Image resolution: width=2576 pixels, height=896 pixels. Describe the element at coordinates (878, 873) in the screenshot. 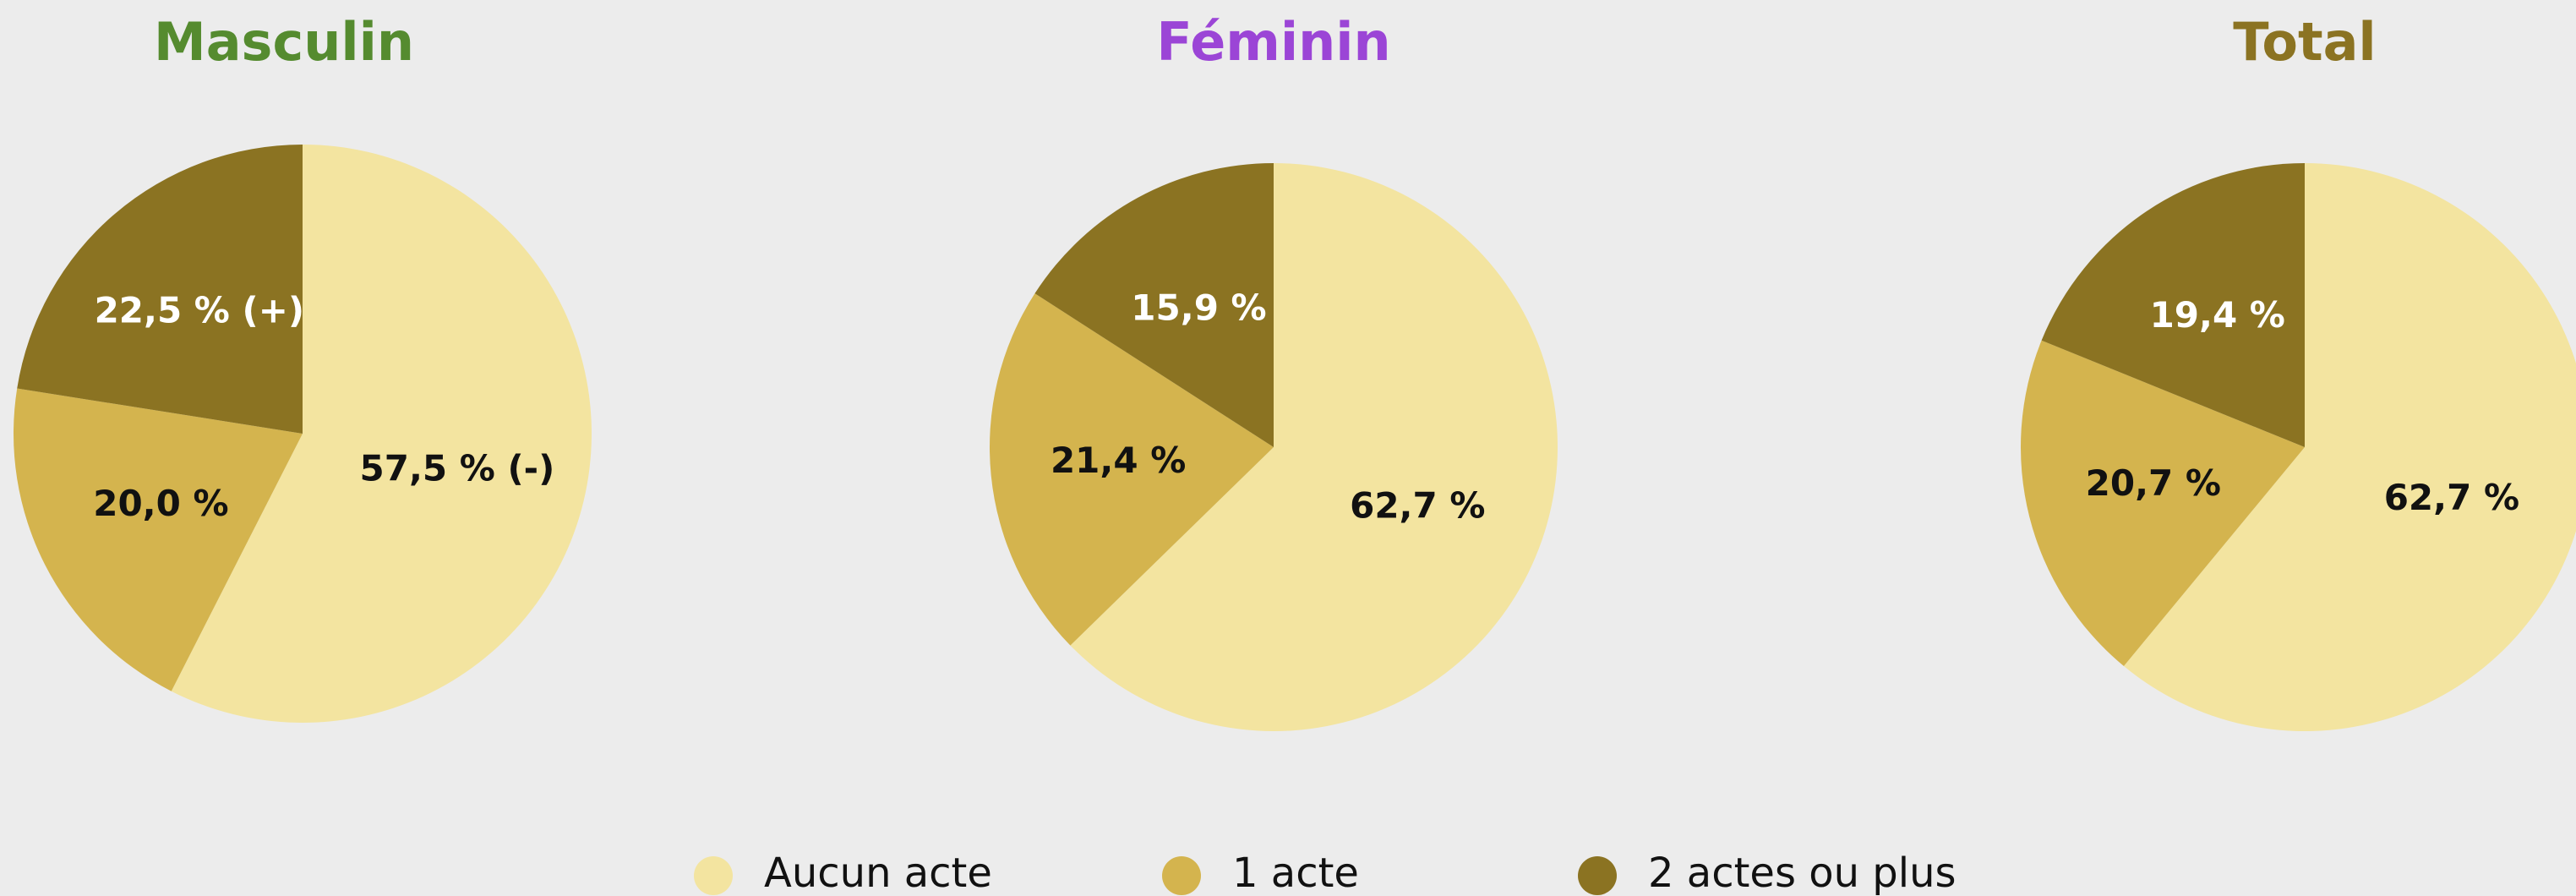

I see `legend-label: Aucun acte` at that location.